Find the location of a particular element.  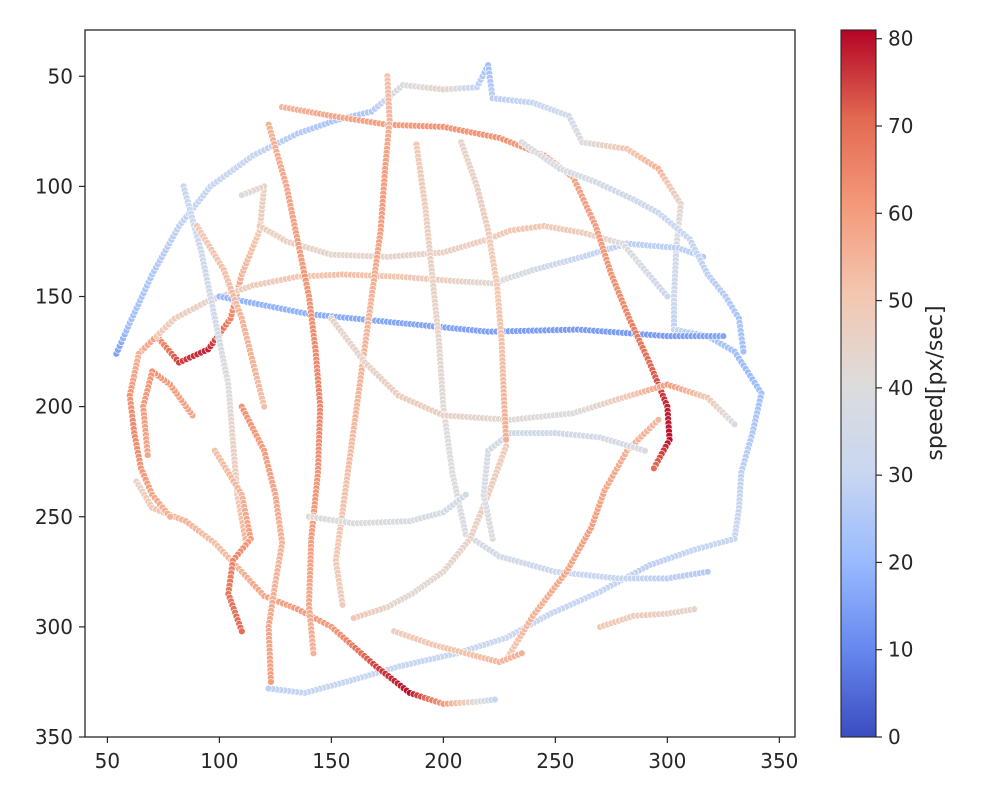

y-tick-label: 250 is located at coordinates (54, 517).